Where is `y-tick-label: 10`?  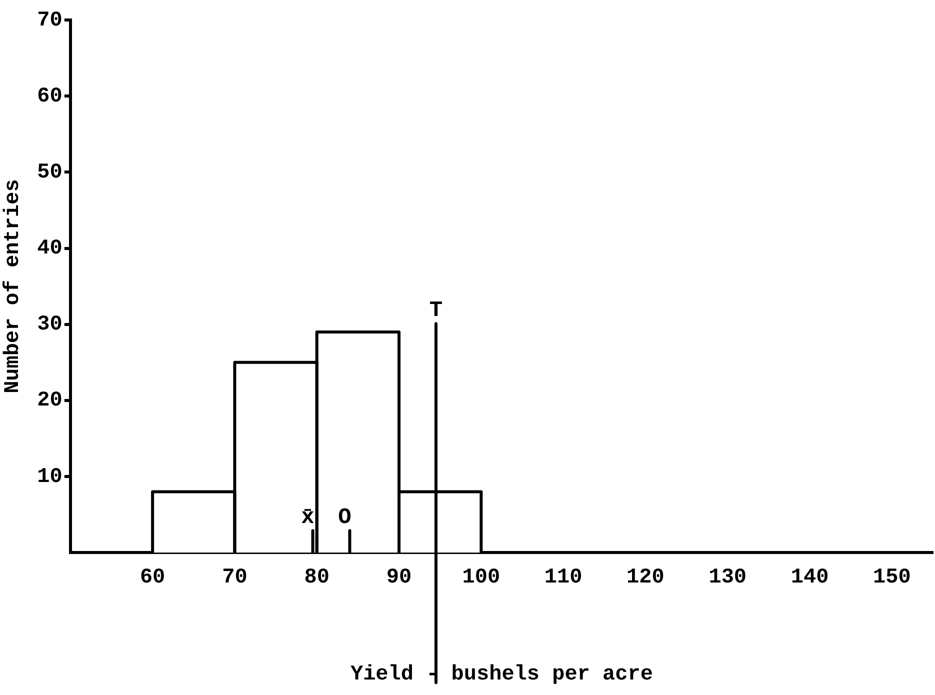 y-tick-label: 10 is located at coordinates (49, 477).